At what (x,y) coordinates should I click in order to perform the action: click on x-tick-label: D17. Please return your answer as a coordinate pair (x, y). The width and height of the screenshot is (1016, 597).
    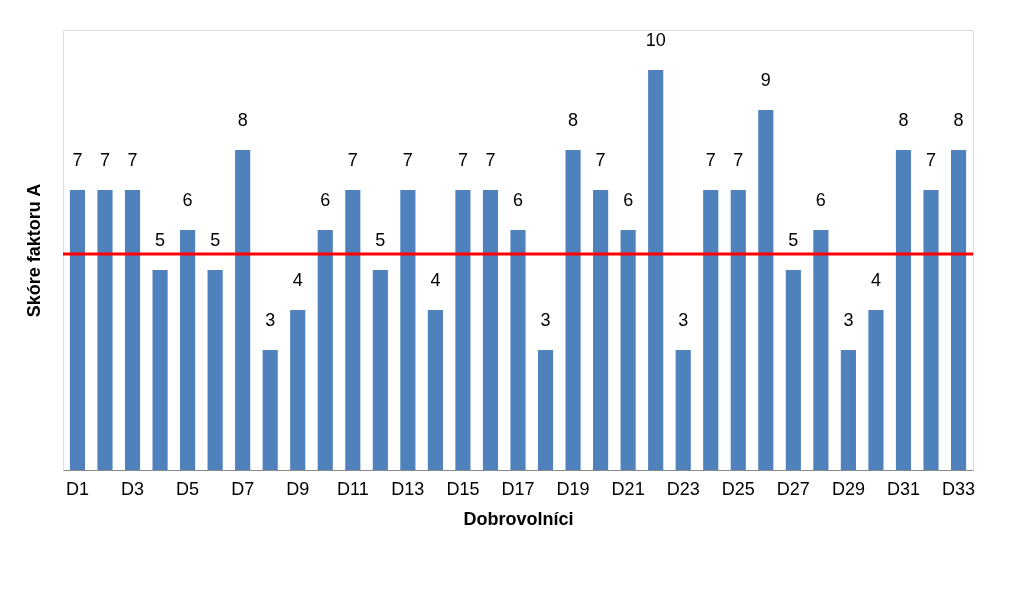
    Looking at the image, I should click on (518, 488).